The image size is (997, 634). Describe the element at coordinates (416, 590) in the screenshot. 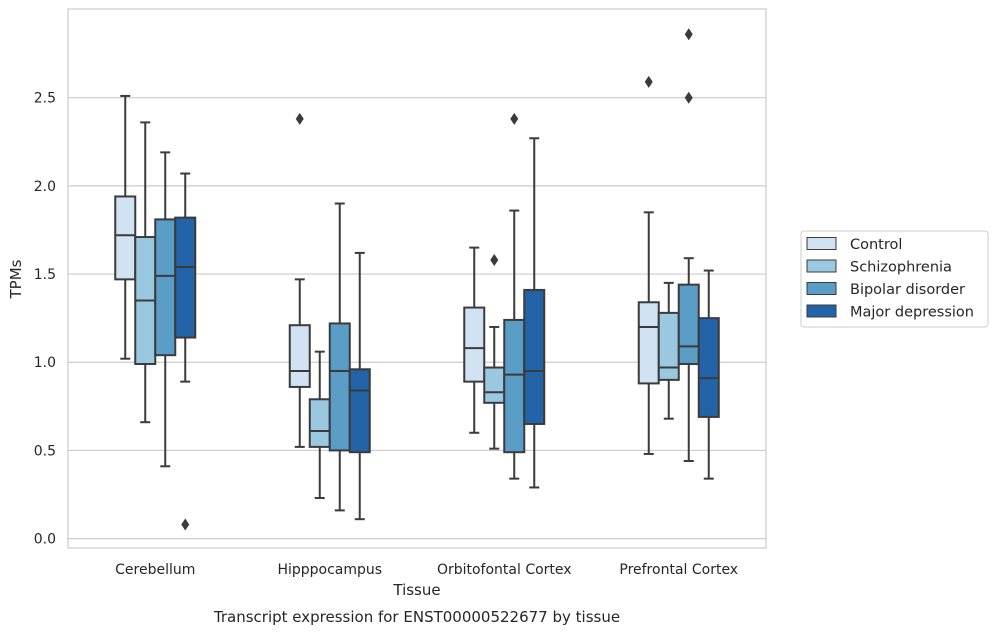

I see `x-axis-label: Tissue` at that location.